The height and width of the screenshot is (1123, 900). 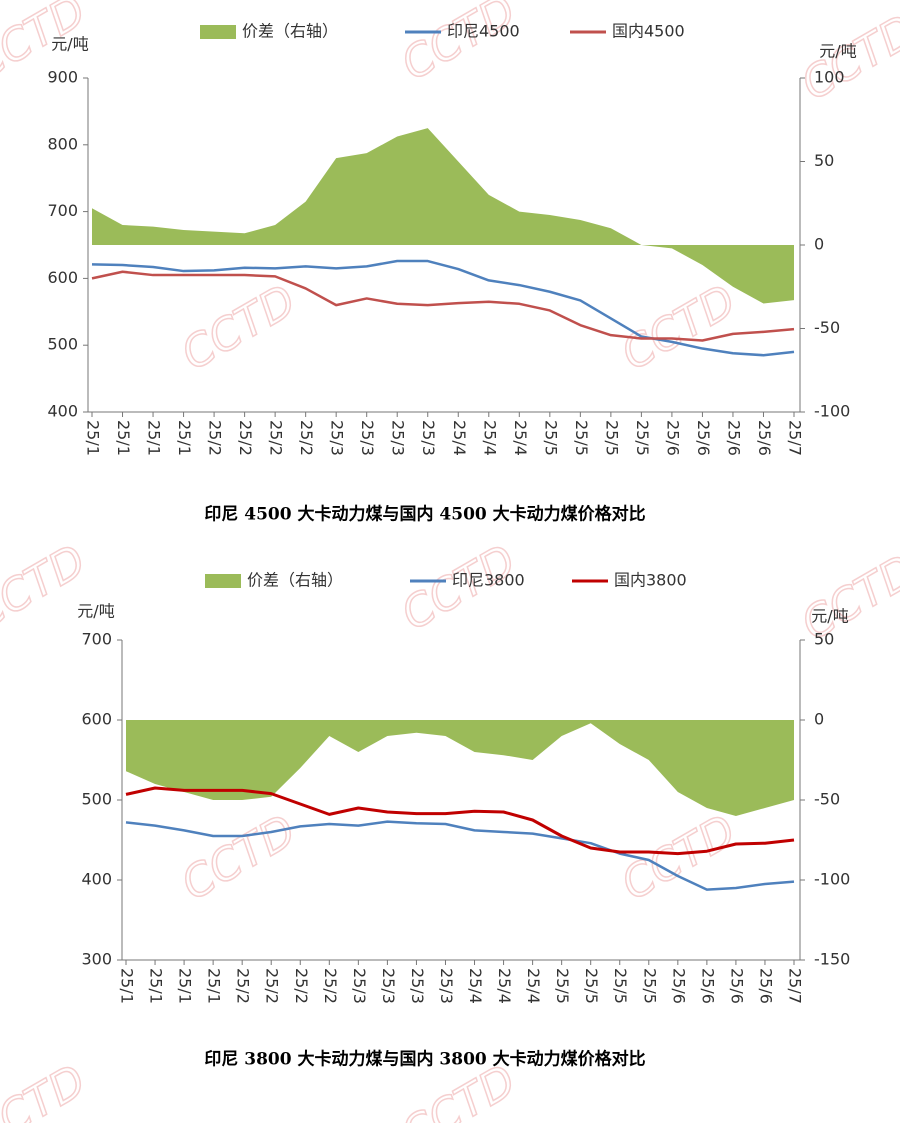 What do you see at coordinates (648, 31) in the screenshot?
I see `legend-label: 国内4500` at bounding box center [648, 31].